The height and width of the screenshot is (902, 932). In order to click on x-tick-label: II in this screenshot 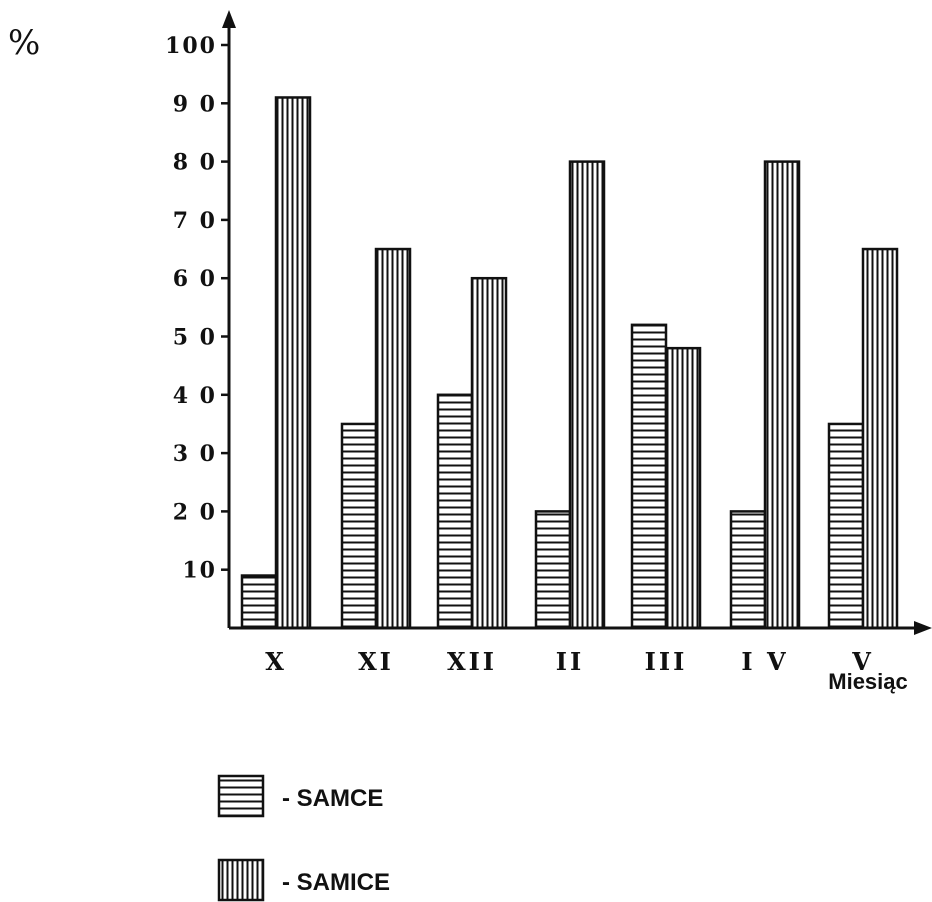, I will do `click(570, 661)`.